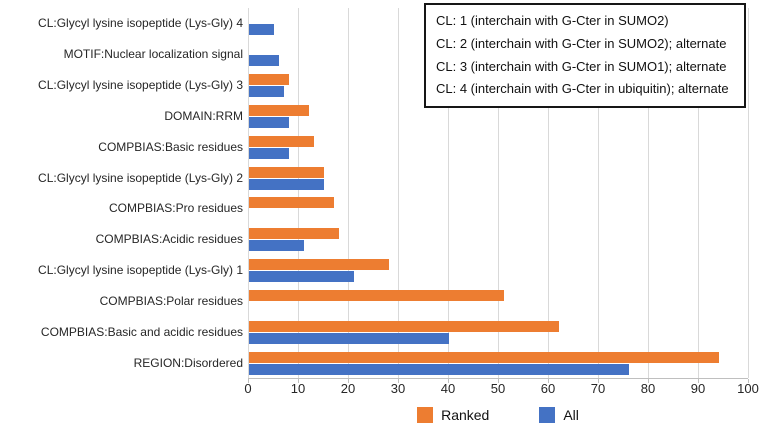  What do you see at coordinates (571, 415) in the screenshot?
I see `legend-label: All` at bounding box center [571, 415].